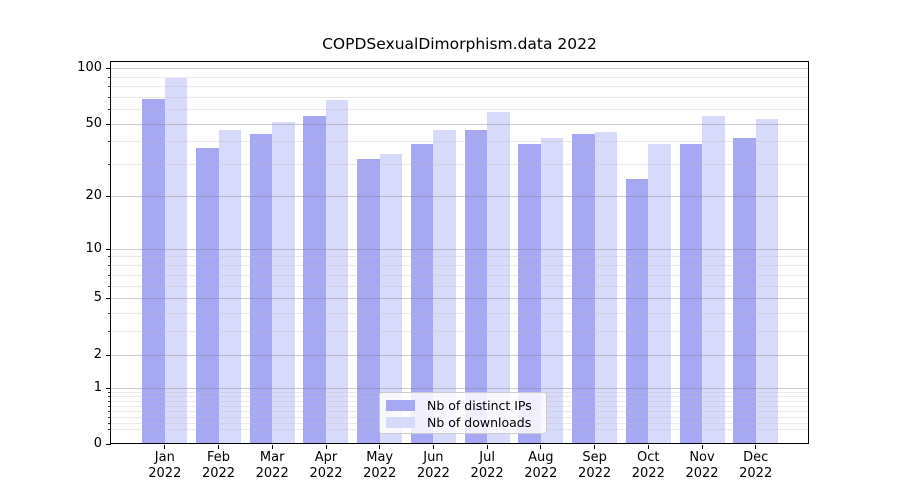 This screenshot has width=900, height=500. I want to click on legend-item-downloads: Nb of downloads, so click(466, 422).